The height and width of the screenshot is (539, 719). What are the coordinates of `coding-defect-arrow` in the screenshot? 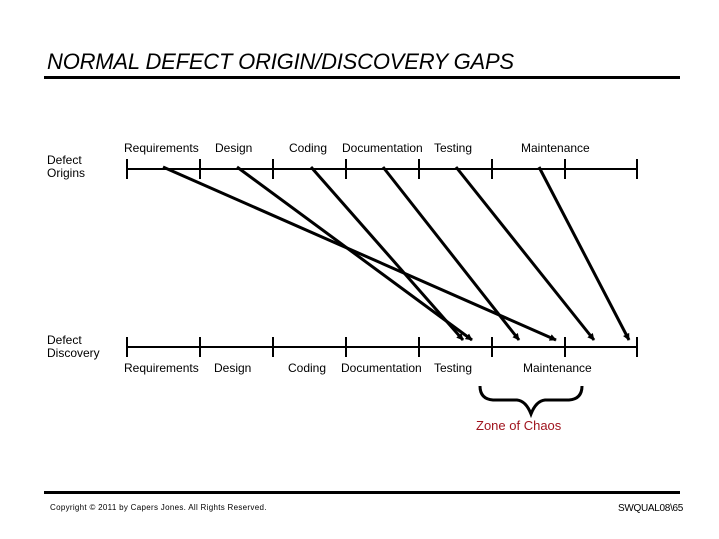 It's located at (387, 253).